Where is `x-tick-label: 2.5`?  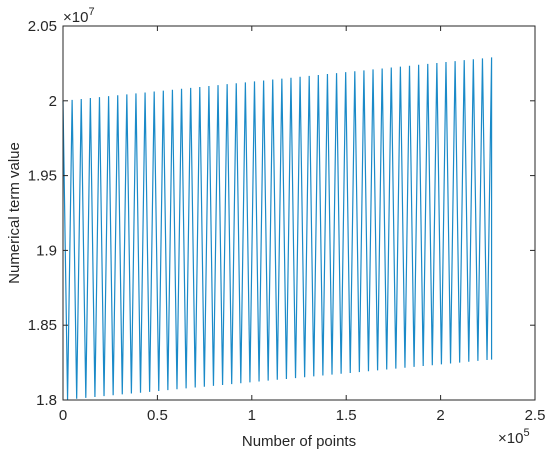 x-tick-label: 2.5 is located at coordinates (535, 415).